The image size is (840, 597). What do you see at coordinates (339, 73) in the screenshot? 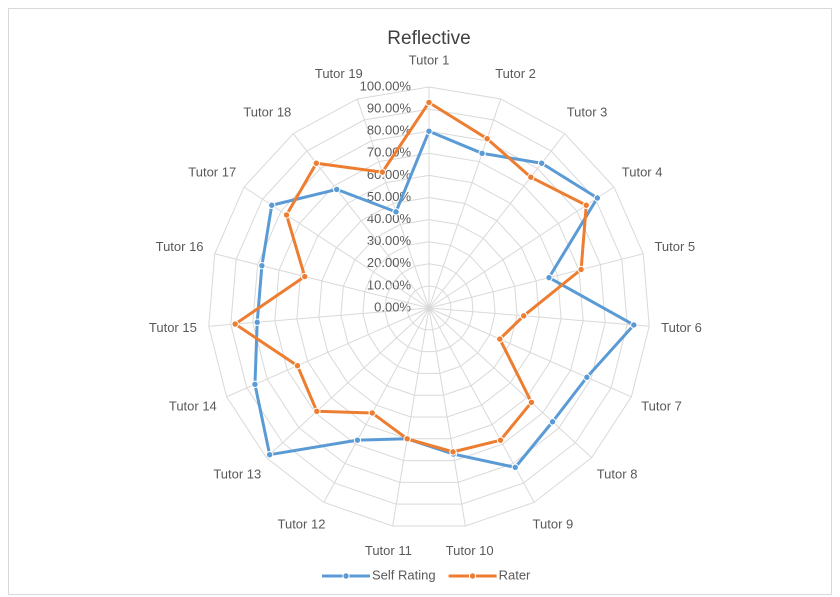
I see `category-label: Tutor 19` at bounding box center [339, 73].